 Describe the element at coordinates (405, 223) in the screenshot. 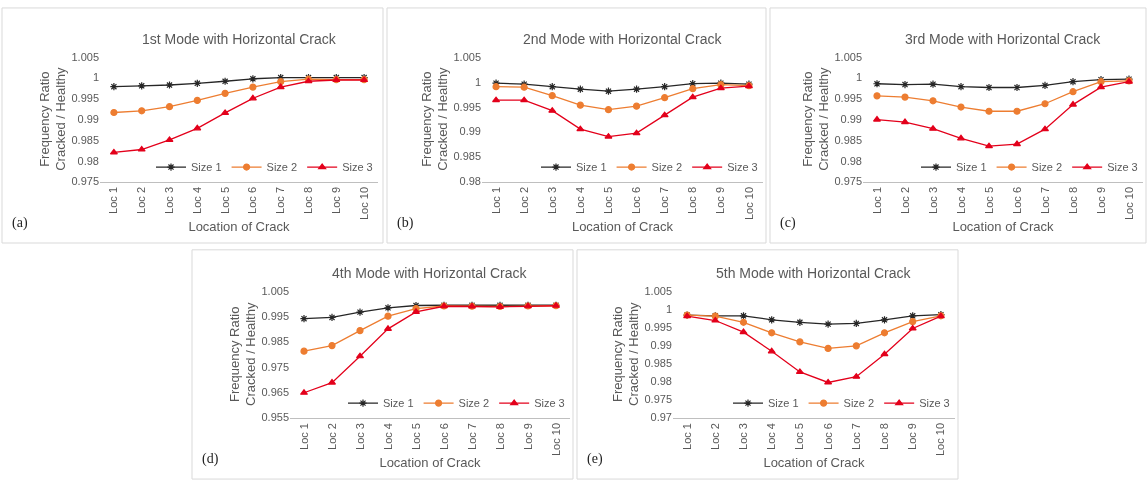

I see `text: (b)` at that location.